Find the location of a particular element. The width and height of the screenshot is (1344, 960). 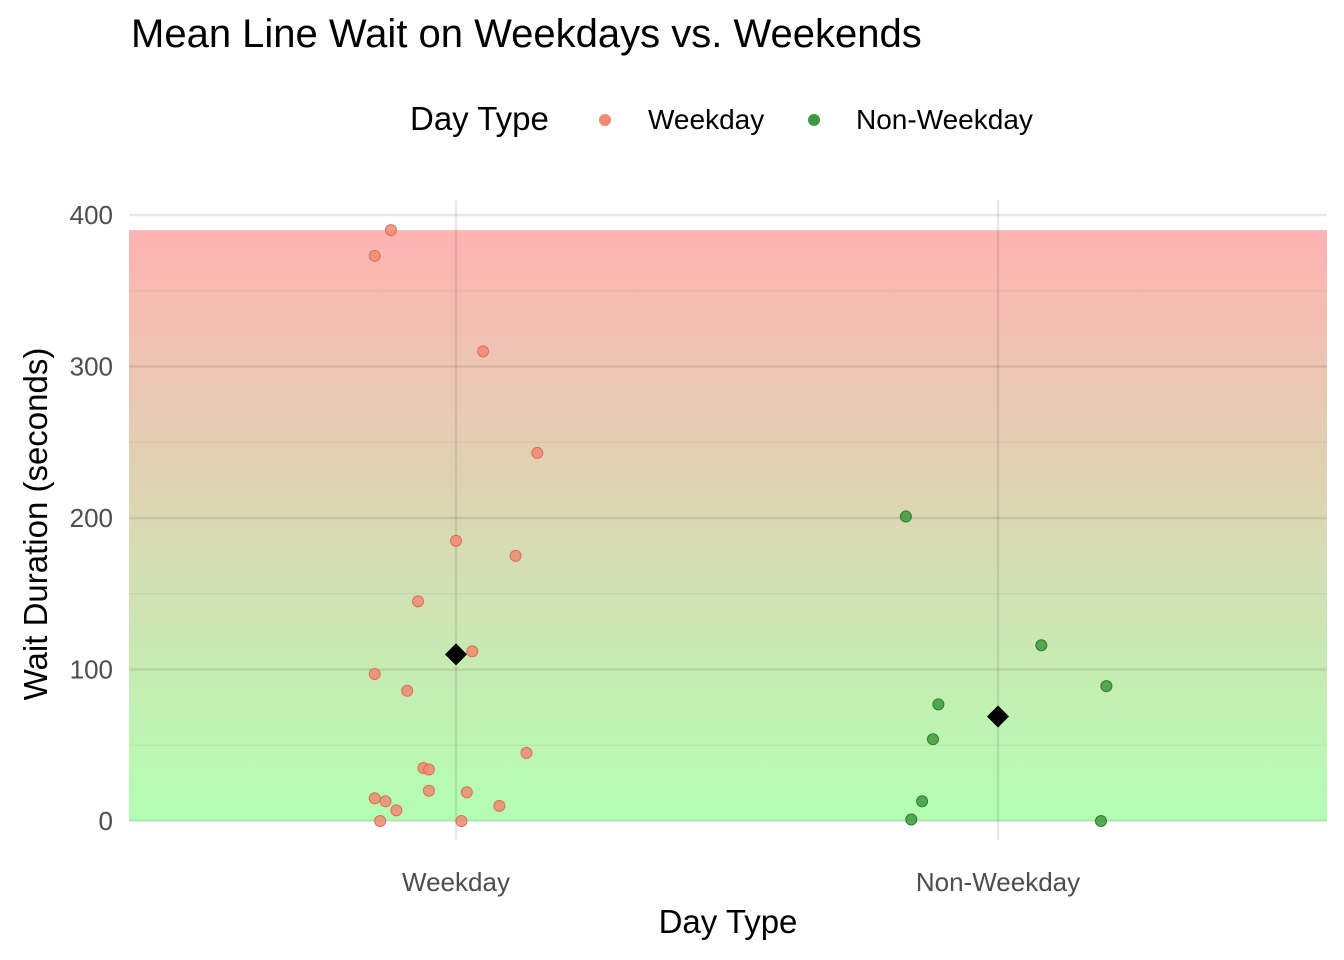

y-tick-label: 0 is located at coordinates (106, 821).